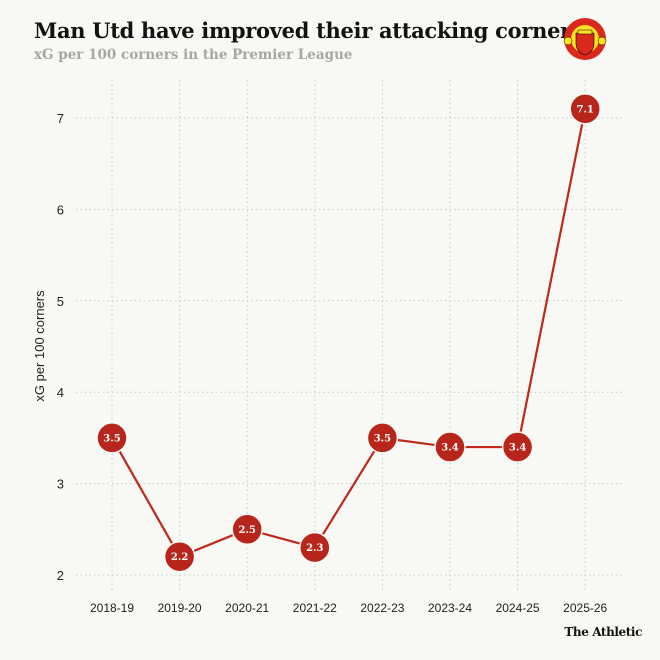  What do you see at coordinates (382, 608) in the screenshot?
I see `x-tick-label: 2022-23` at bounding box center [382, 608].